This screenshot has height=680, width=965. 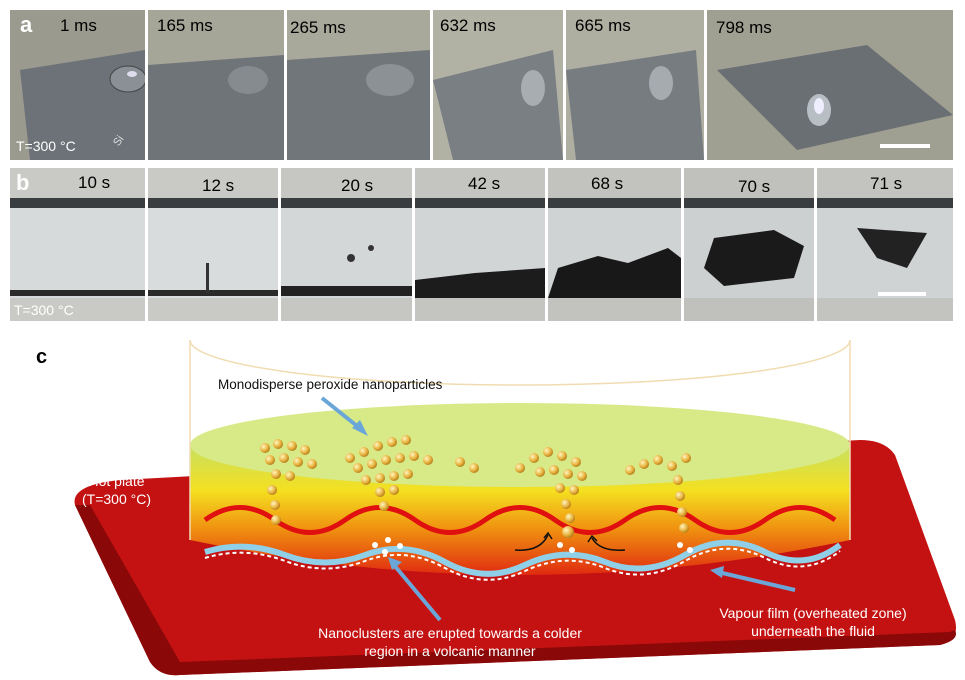 I want to click on panel-a-time-5: 665 ms, so click(x=603, y=25).